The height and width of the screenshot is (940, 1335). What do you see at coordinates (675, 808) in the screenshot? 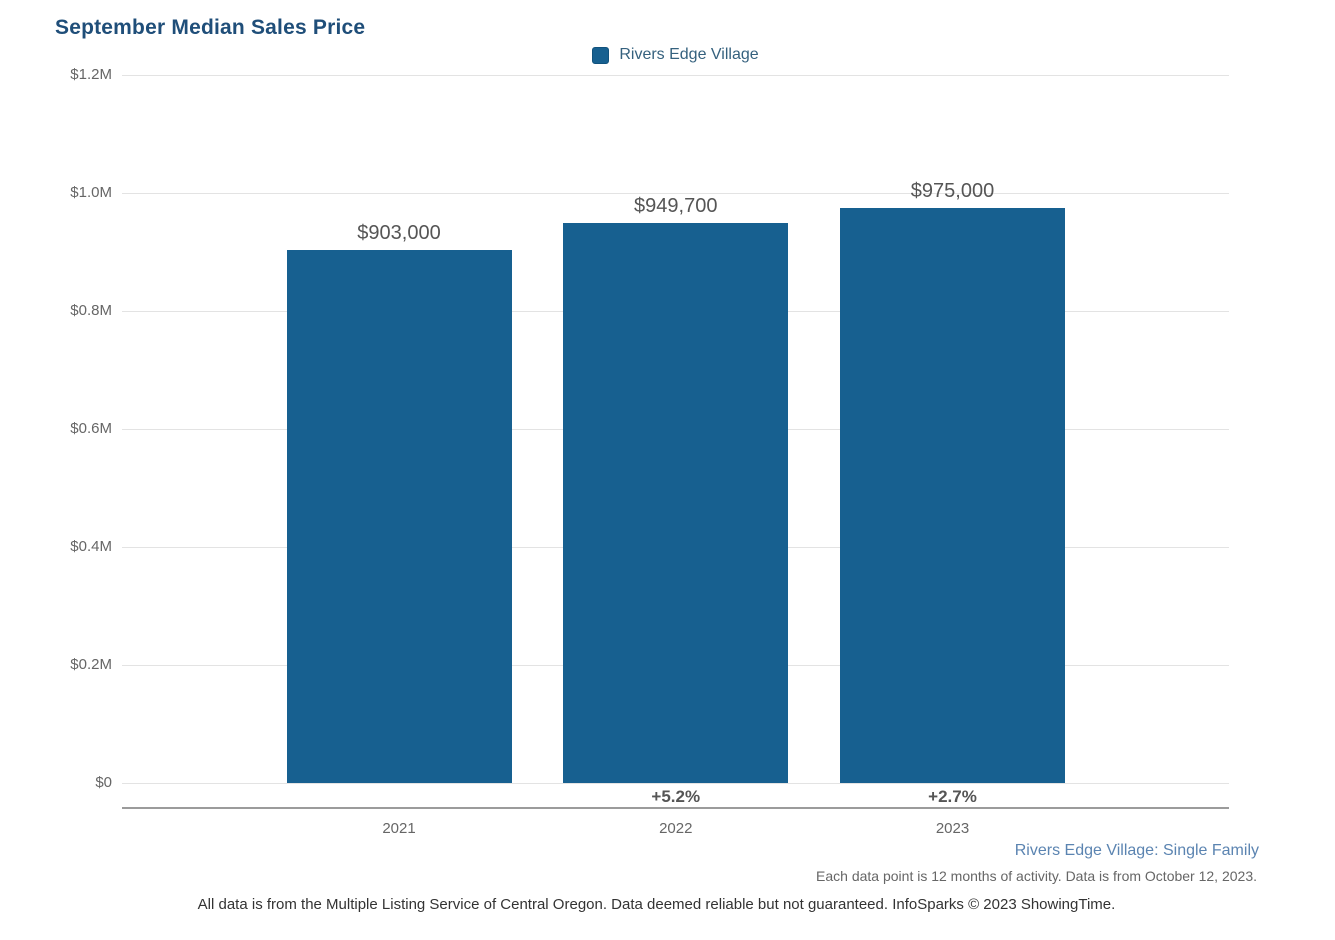
I see `x-axis-line` at bounding box center [675, 808].